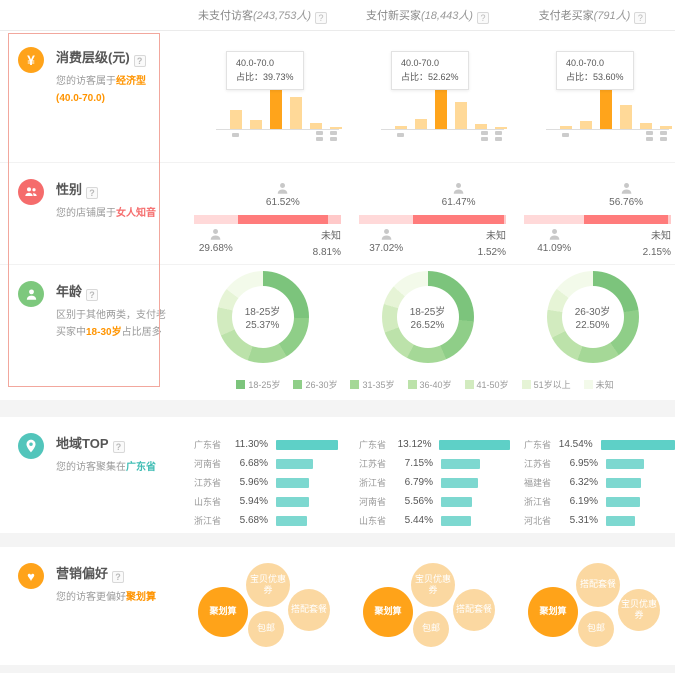  I want to click on female-value: 56.76%, so click(626, 202).